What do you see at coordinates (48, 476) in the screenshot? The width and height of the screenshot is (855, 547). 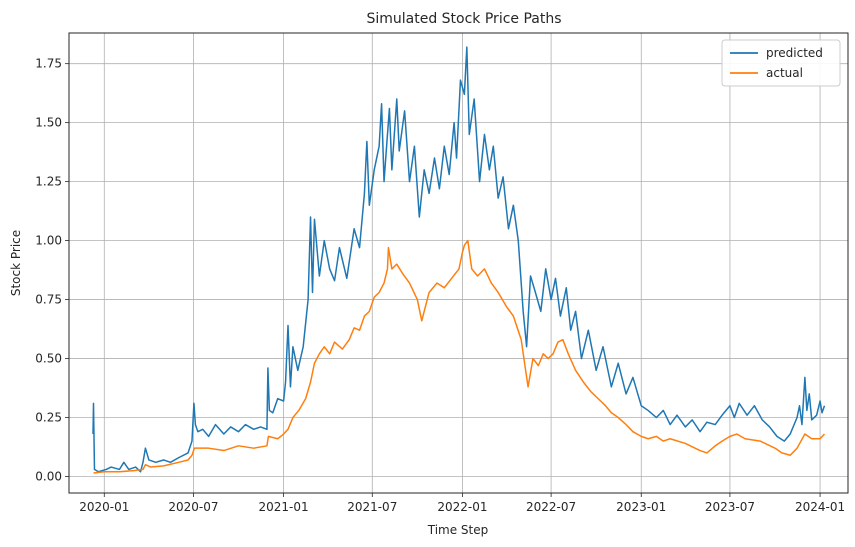 I see `y-tick-label: 0.00` at bounding box center [48, 476].